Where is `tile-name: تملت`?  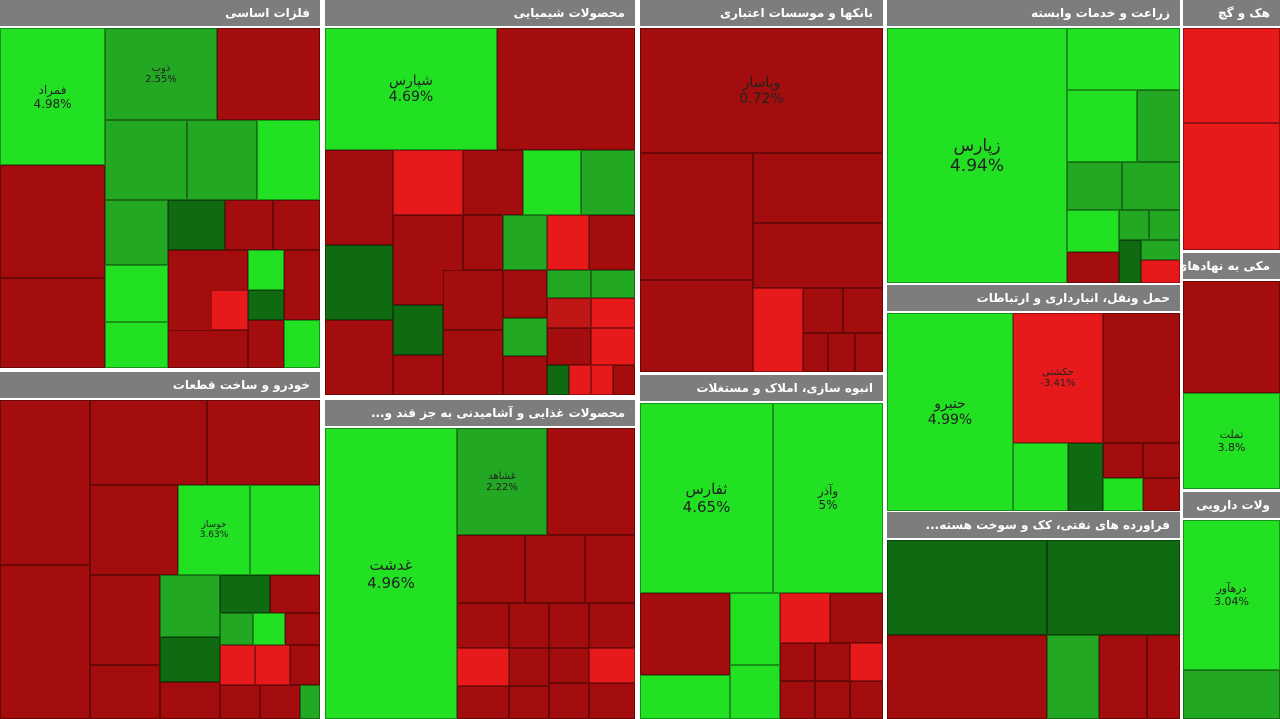 tile-name: تملت is located at coordinates (1231, 434).